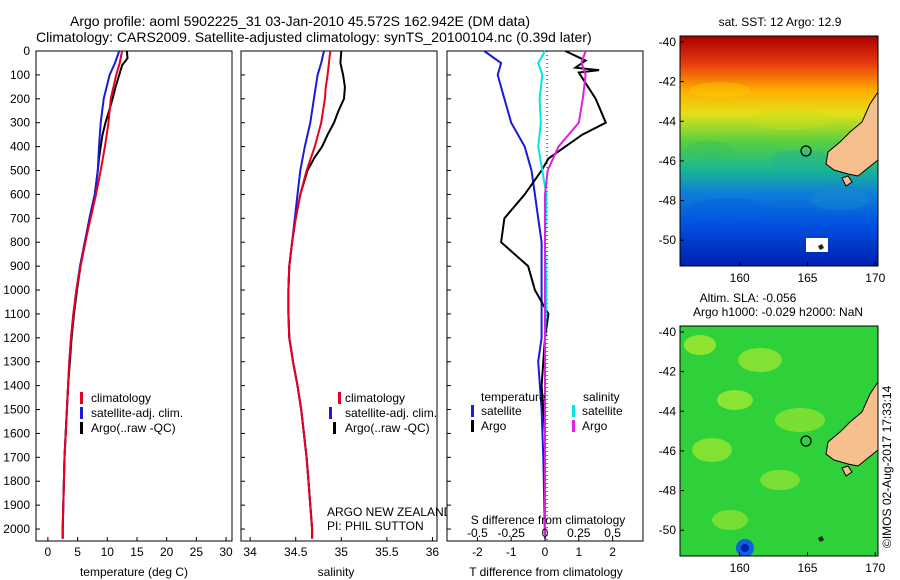 The height and width of the screenshot is (580, 900). I want to click on depth-tick-label: 800, so click(20, 242).